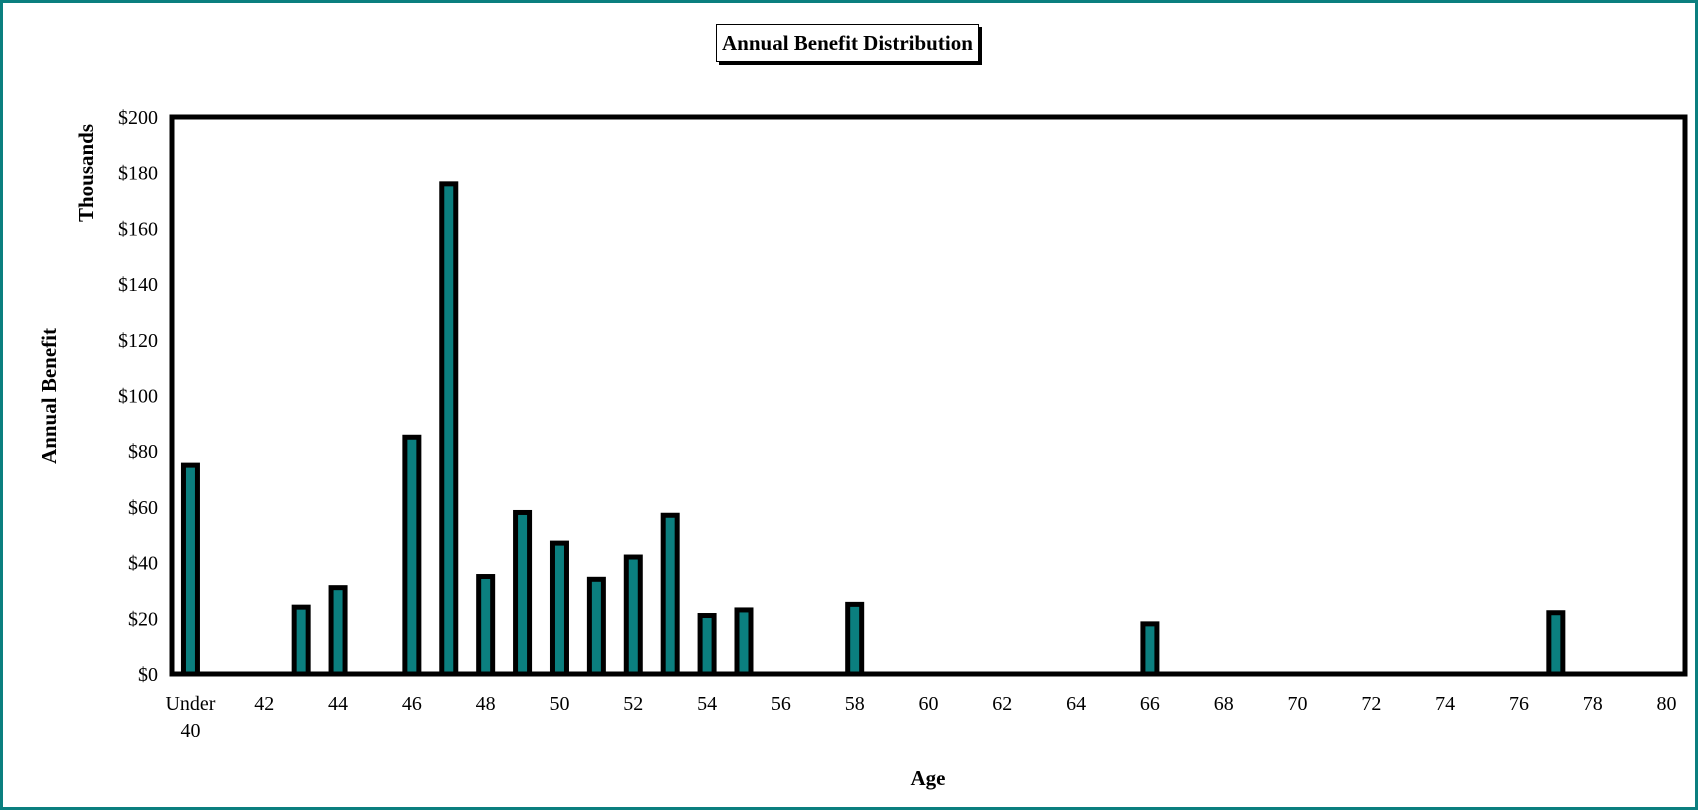 The image size is (1698, 810). What do you see at coordinates (781, 704) in the screenshot?
I see `x-tick-label: 56` at bounding box center [781, 704].